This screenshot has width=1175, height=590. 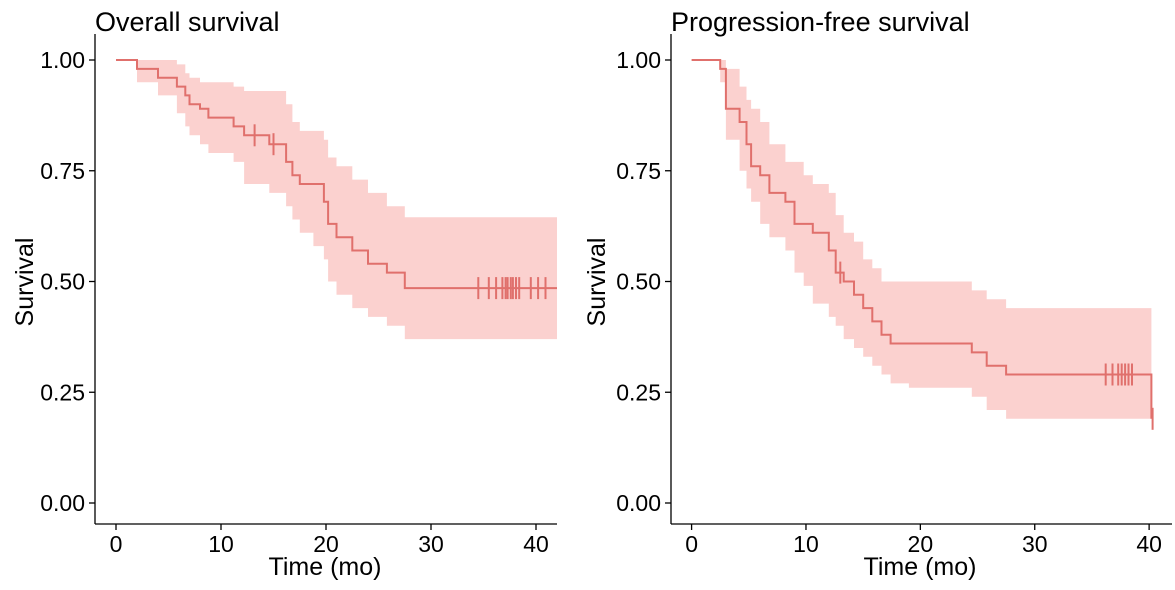 I want to click on chart-title: Overall survival, so click(x=187, y=22).